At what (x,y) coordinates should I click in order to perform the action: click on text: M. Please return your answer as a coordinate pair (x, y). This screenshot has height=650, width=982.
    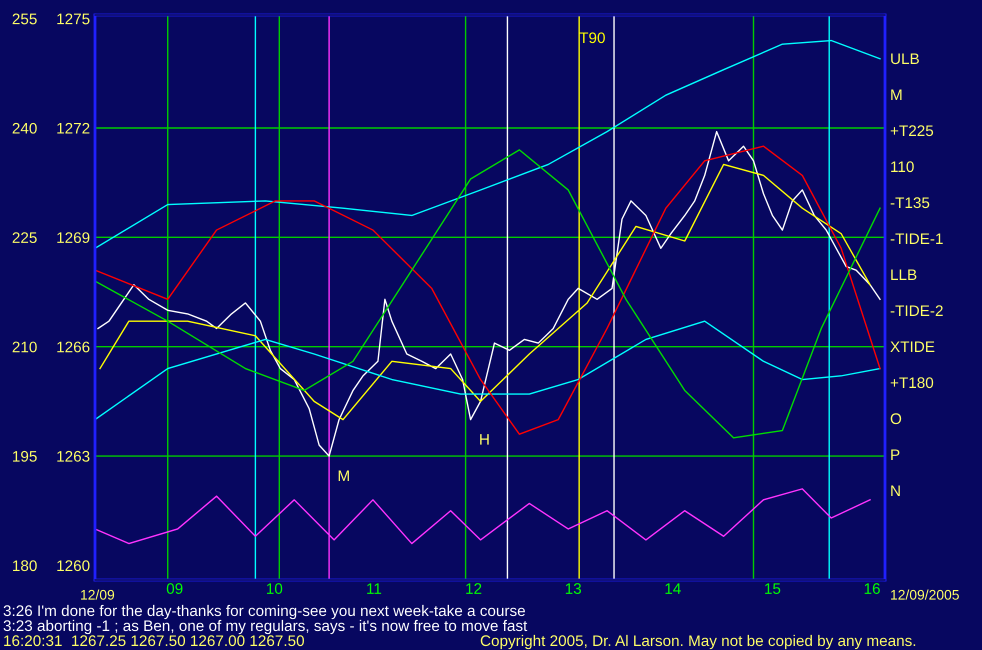
    Looking at the image, I should click on (896, 94).